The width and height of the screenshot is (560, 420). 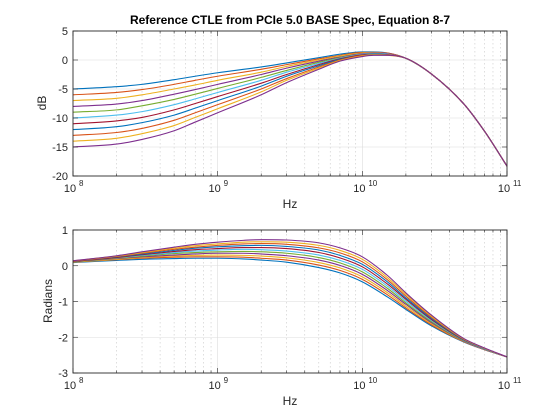 I want to click on phase-plot-y-tick-label: 1, so click(x=65, y=231).